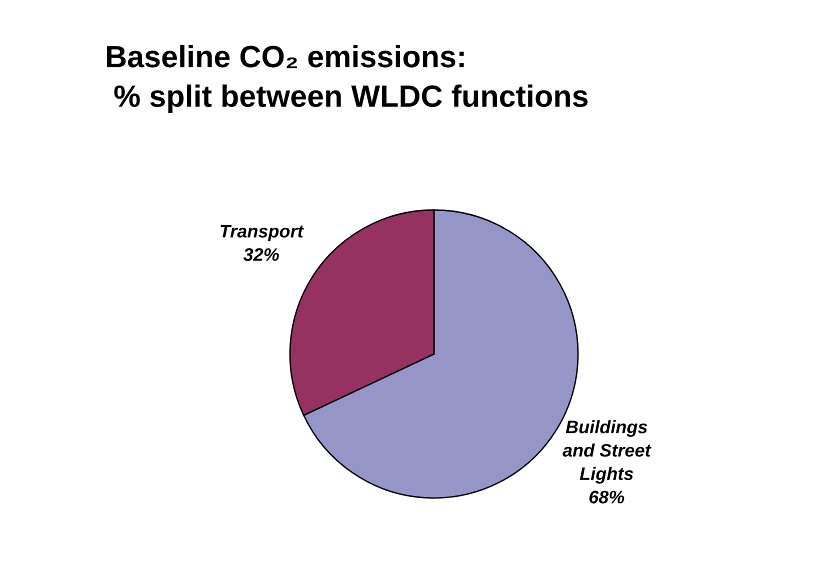 This screenshot has width=813, height=563. I want to click on chart-title: Baseline CO₂ emissions: % split between WLDC functions, so click(347, 79).